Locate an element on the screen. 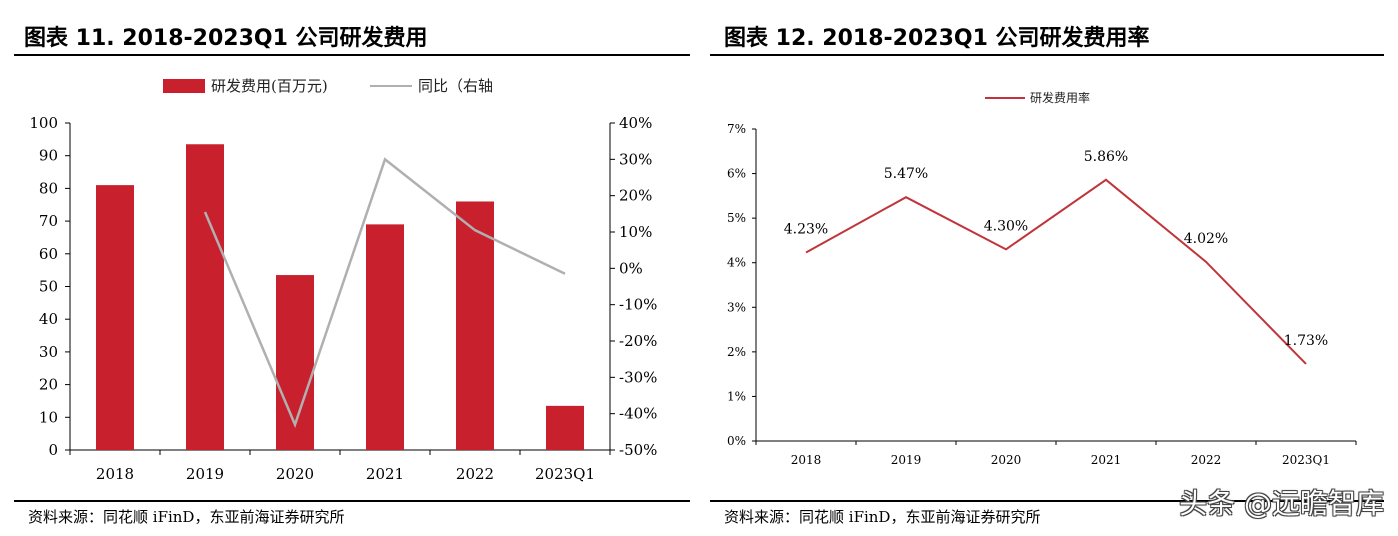  data-label: 4.30% is located at coordinates (1006, 226).